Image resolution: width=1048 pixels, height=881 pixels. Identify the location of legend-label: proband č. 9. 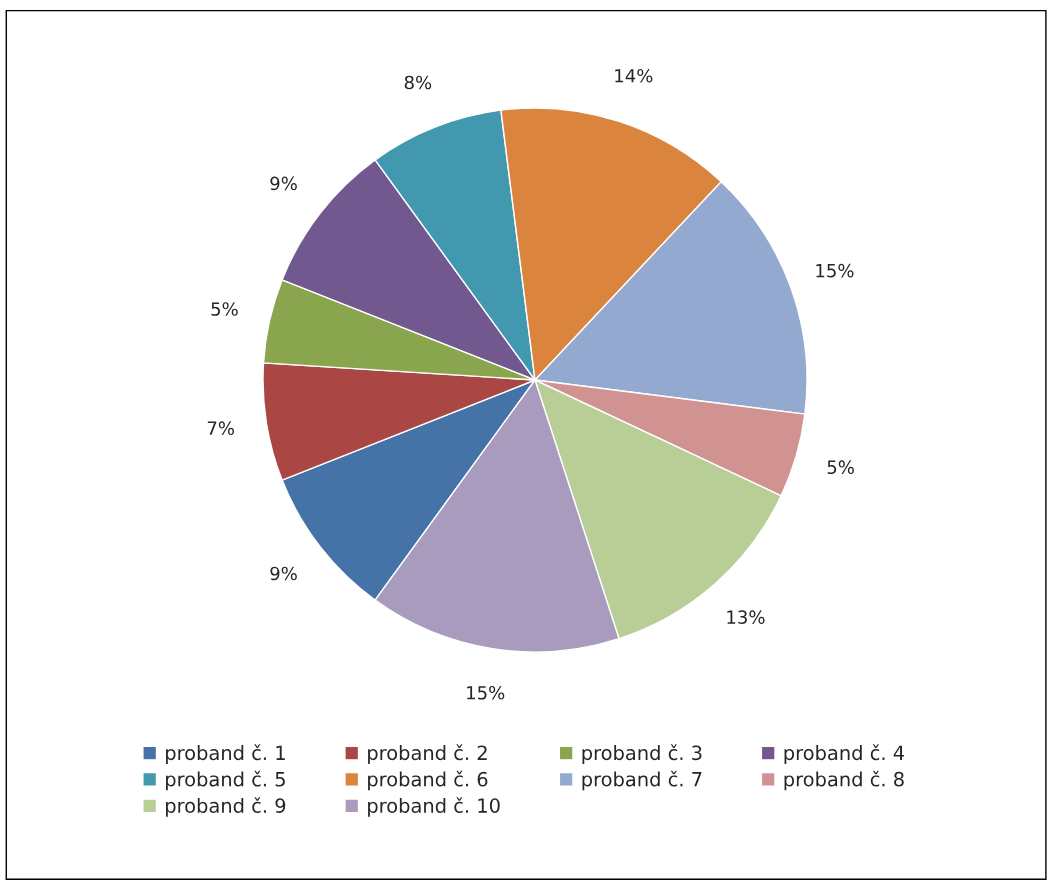
(226, 807).